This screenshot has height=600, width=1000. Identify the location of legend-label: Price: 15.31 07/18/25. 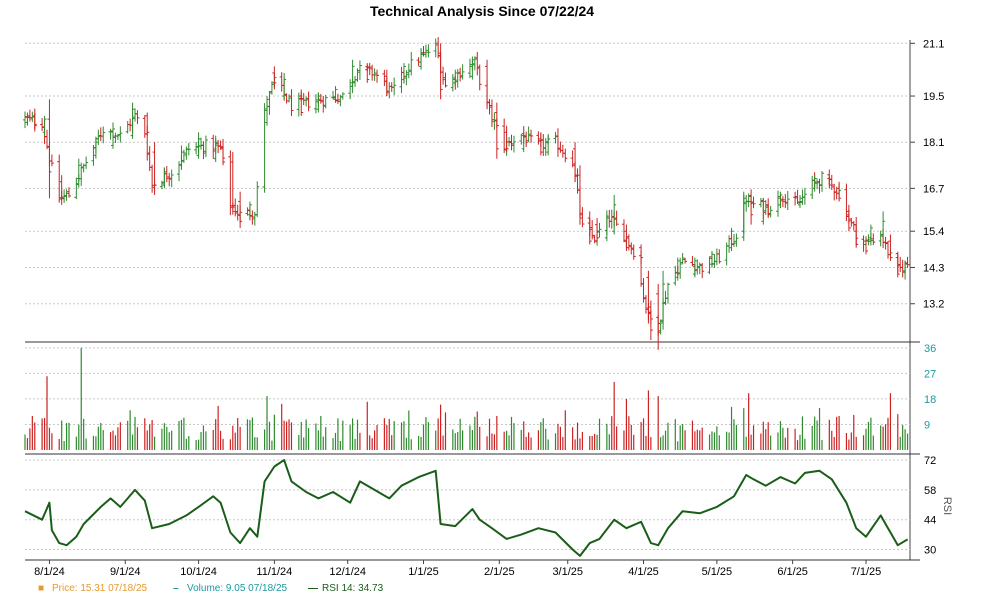
(100, 588).